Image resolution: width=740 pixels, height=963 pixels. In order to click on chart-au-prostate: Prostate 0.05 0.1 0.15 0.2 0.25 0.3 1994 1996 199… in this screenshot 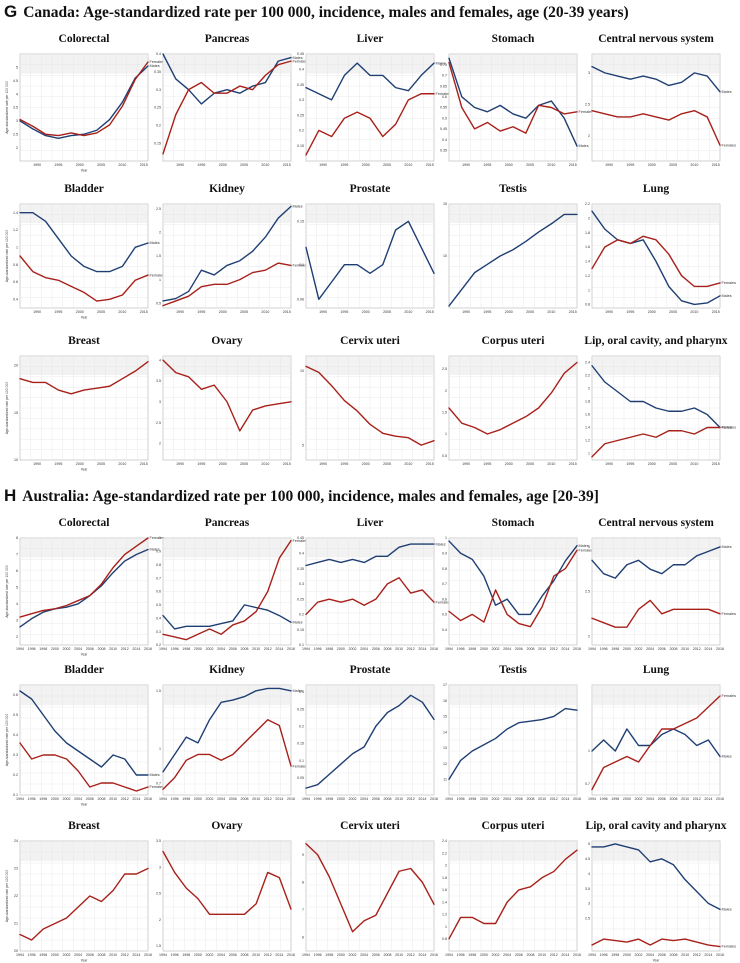, I will do `click(367, 732)`.